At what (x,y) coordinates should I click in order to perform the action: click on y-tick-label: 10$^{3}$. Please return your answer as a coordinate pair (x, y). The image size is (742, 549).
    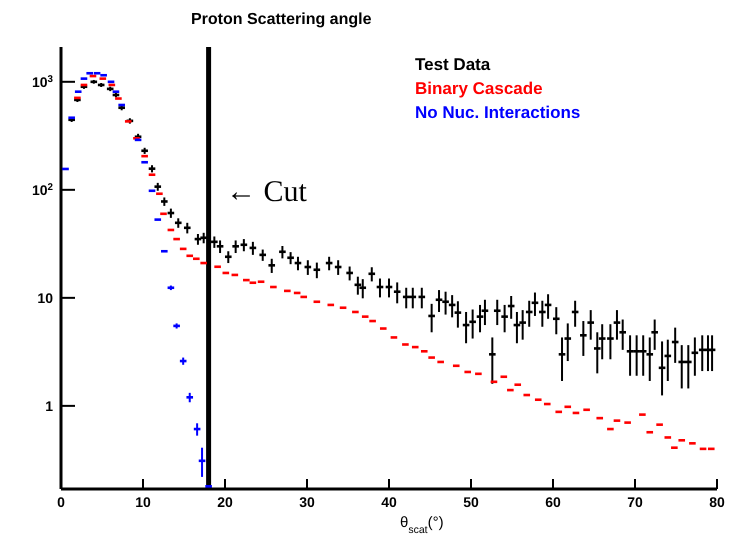
    Looking at the image, I should click on (43, 81).